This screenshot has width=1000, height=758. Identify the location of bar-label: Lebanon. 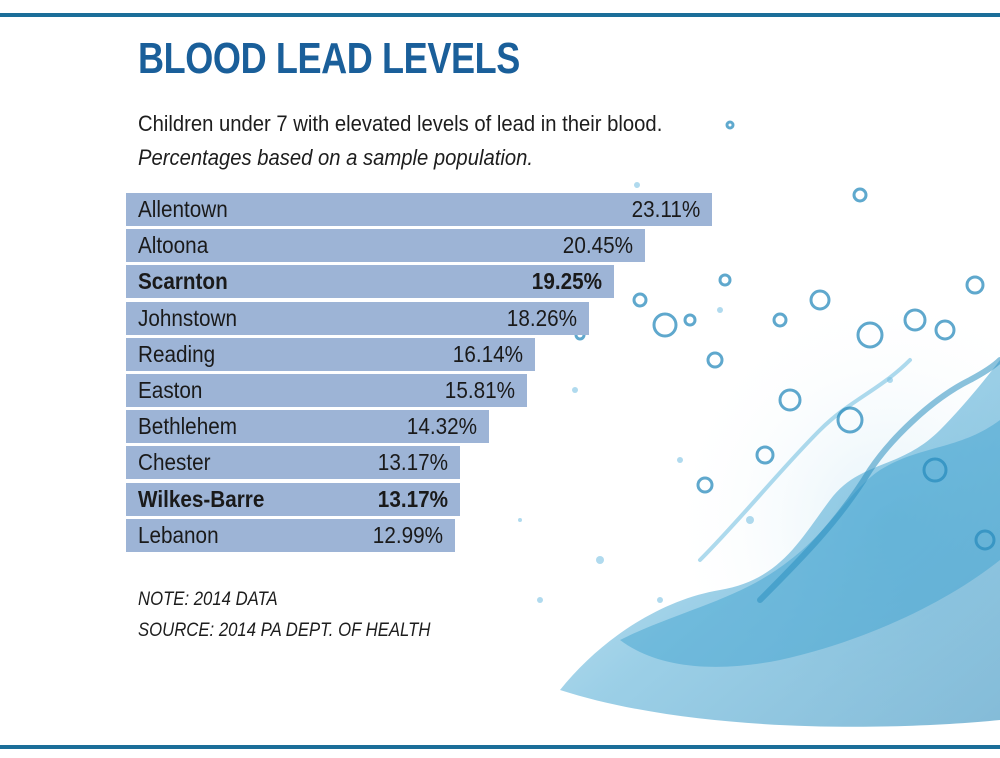
(178, 534).